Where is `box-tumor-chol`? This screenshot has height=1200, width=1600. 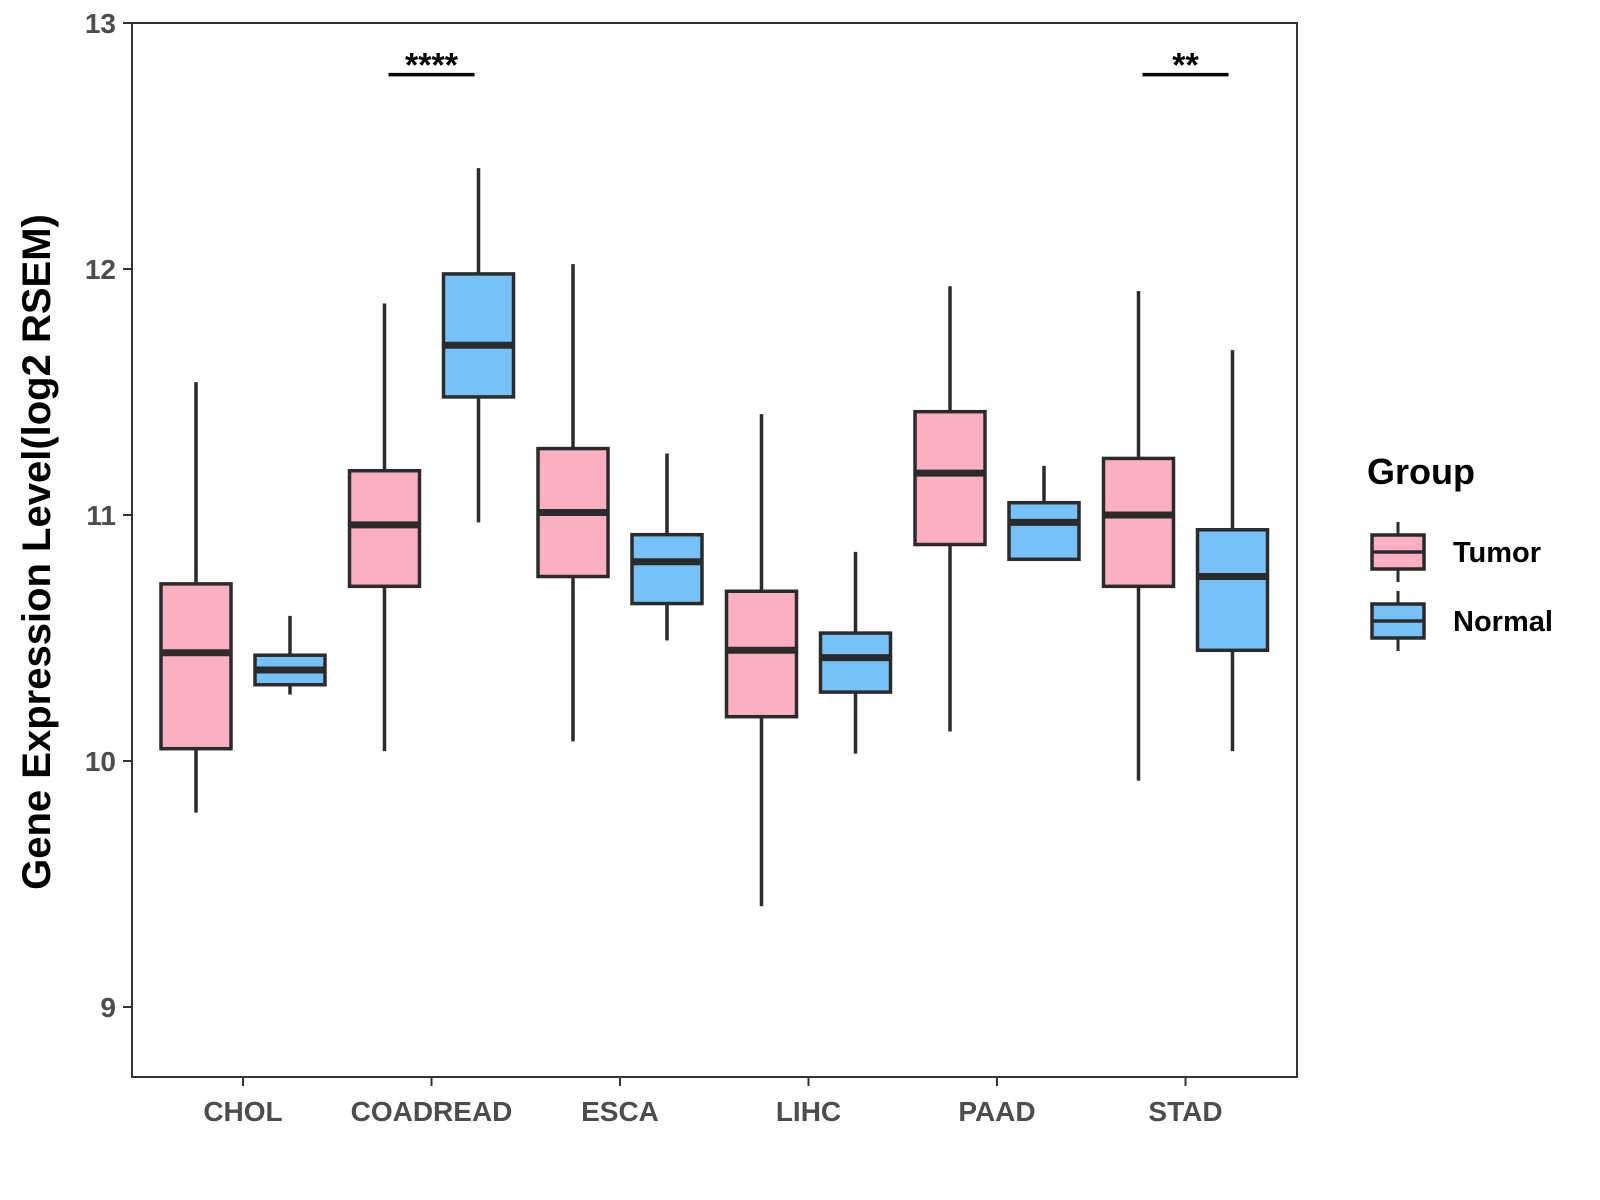
box-tumor-chol is located at coordinates (196, 597).